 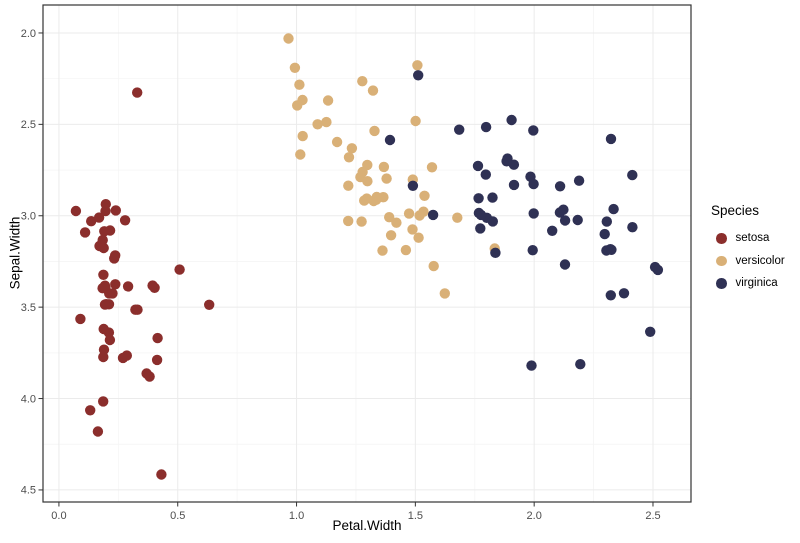 What do you see at coordinates (652, 516) in the screenshot?
I see `x-tick-label: 2.5` at bounding box center [652, 516].